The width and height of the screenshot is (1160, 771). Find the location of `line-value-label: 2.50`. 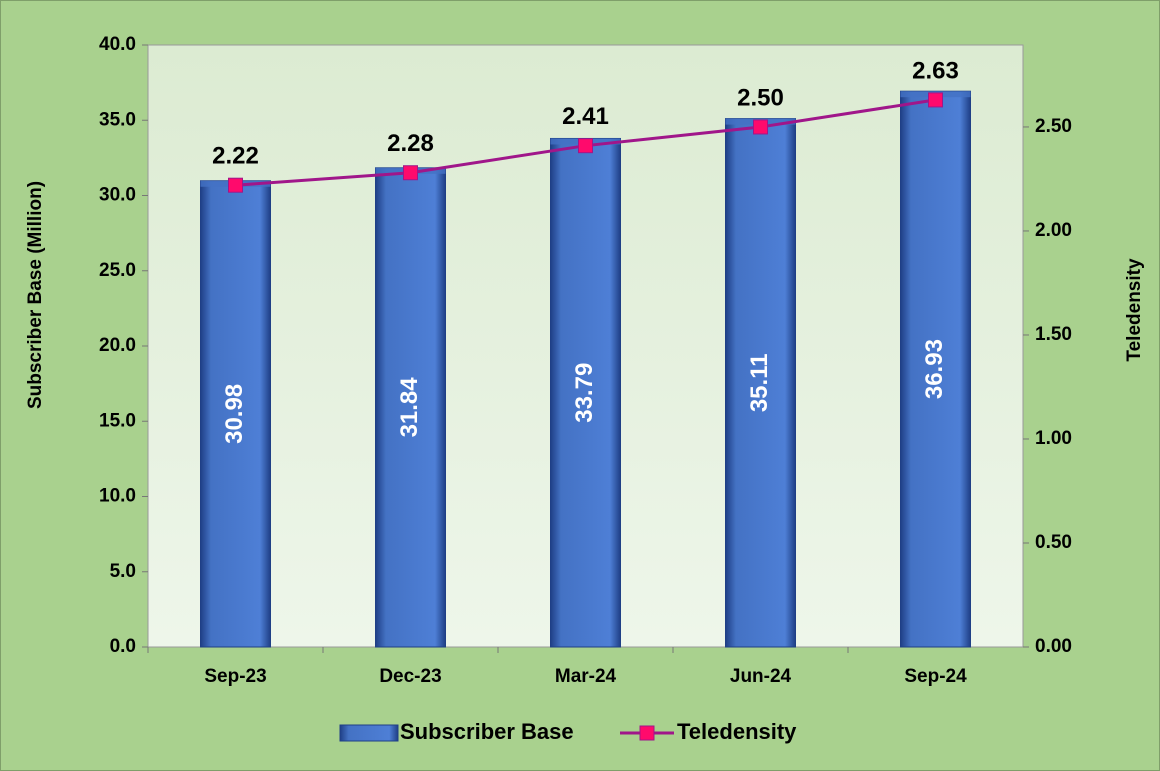

line-value-label: 2.50 is located at coordinates (760, 97).